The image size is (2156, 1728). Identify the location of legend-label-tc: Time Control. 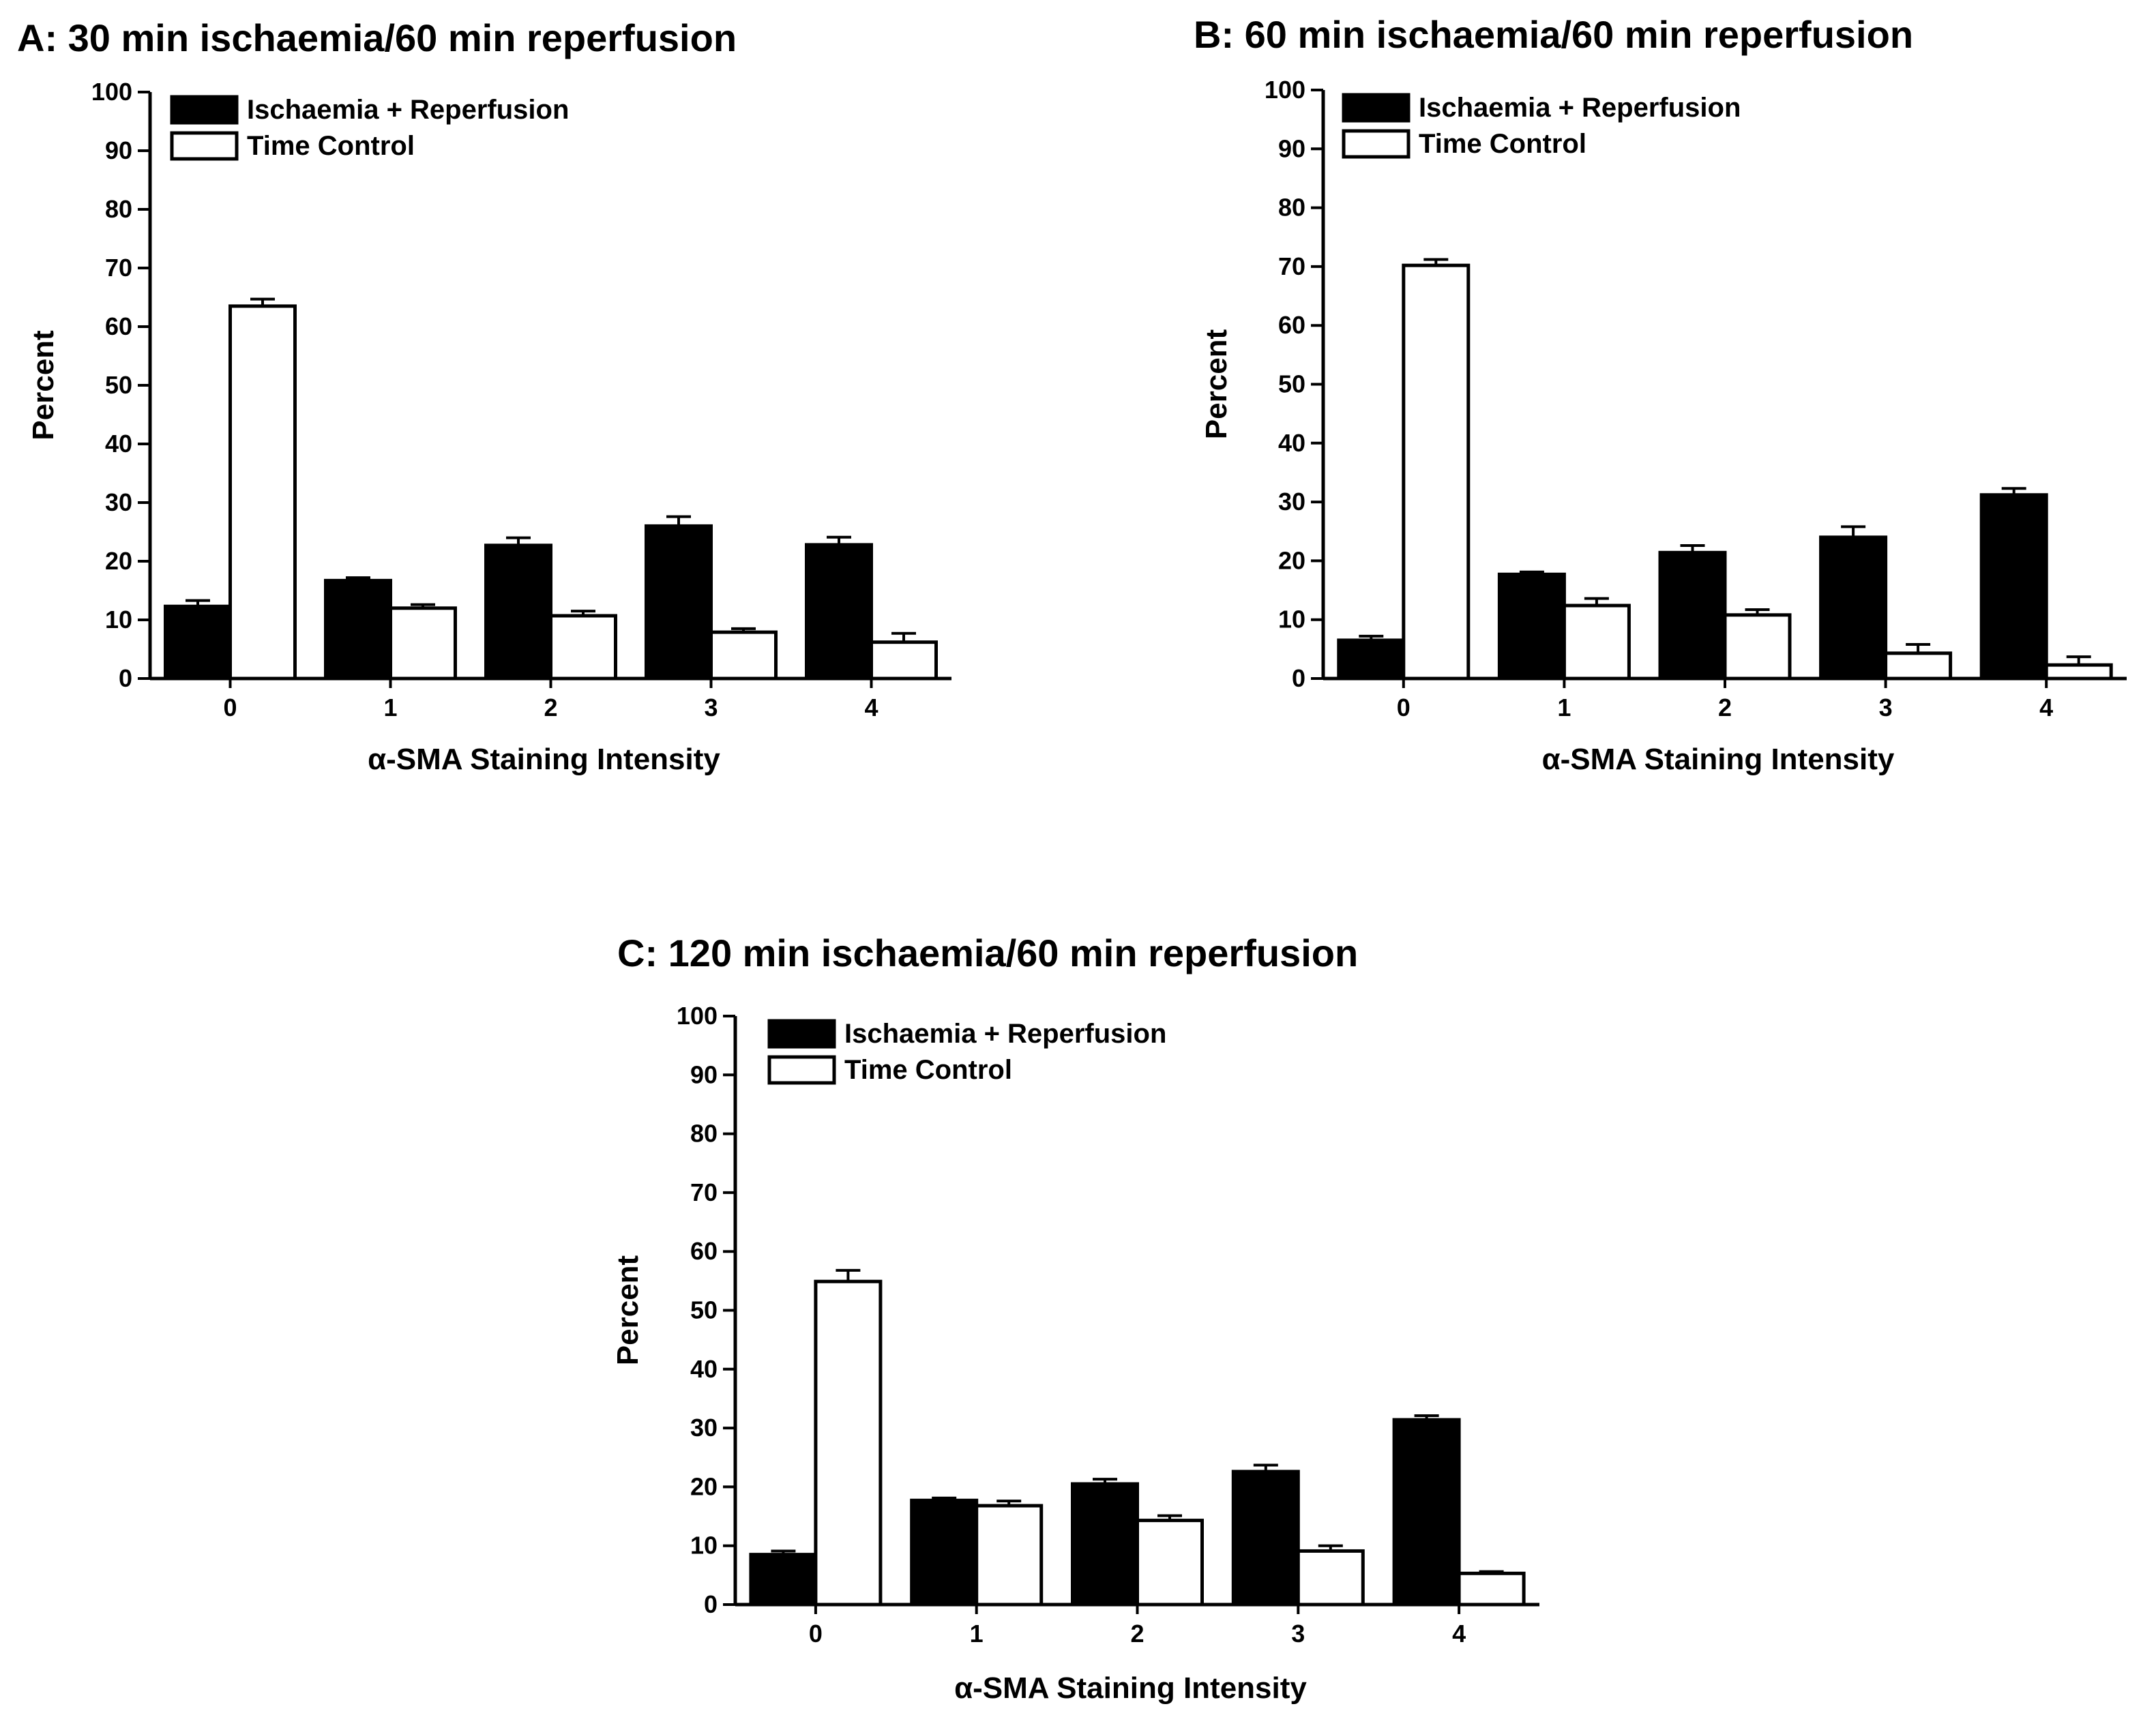
(1502, 144).